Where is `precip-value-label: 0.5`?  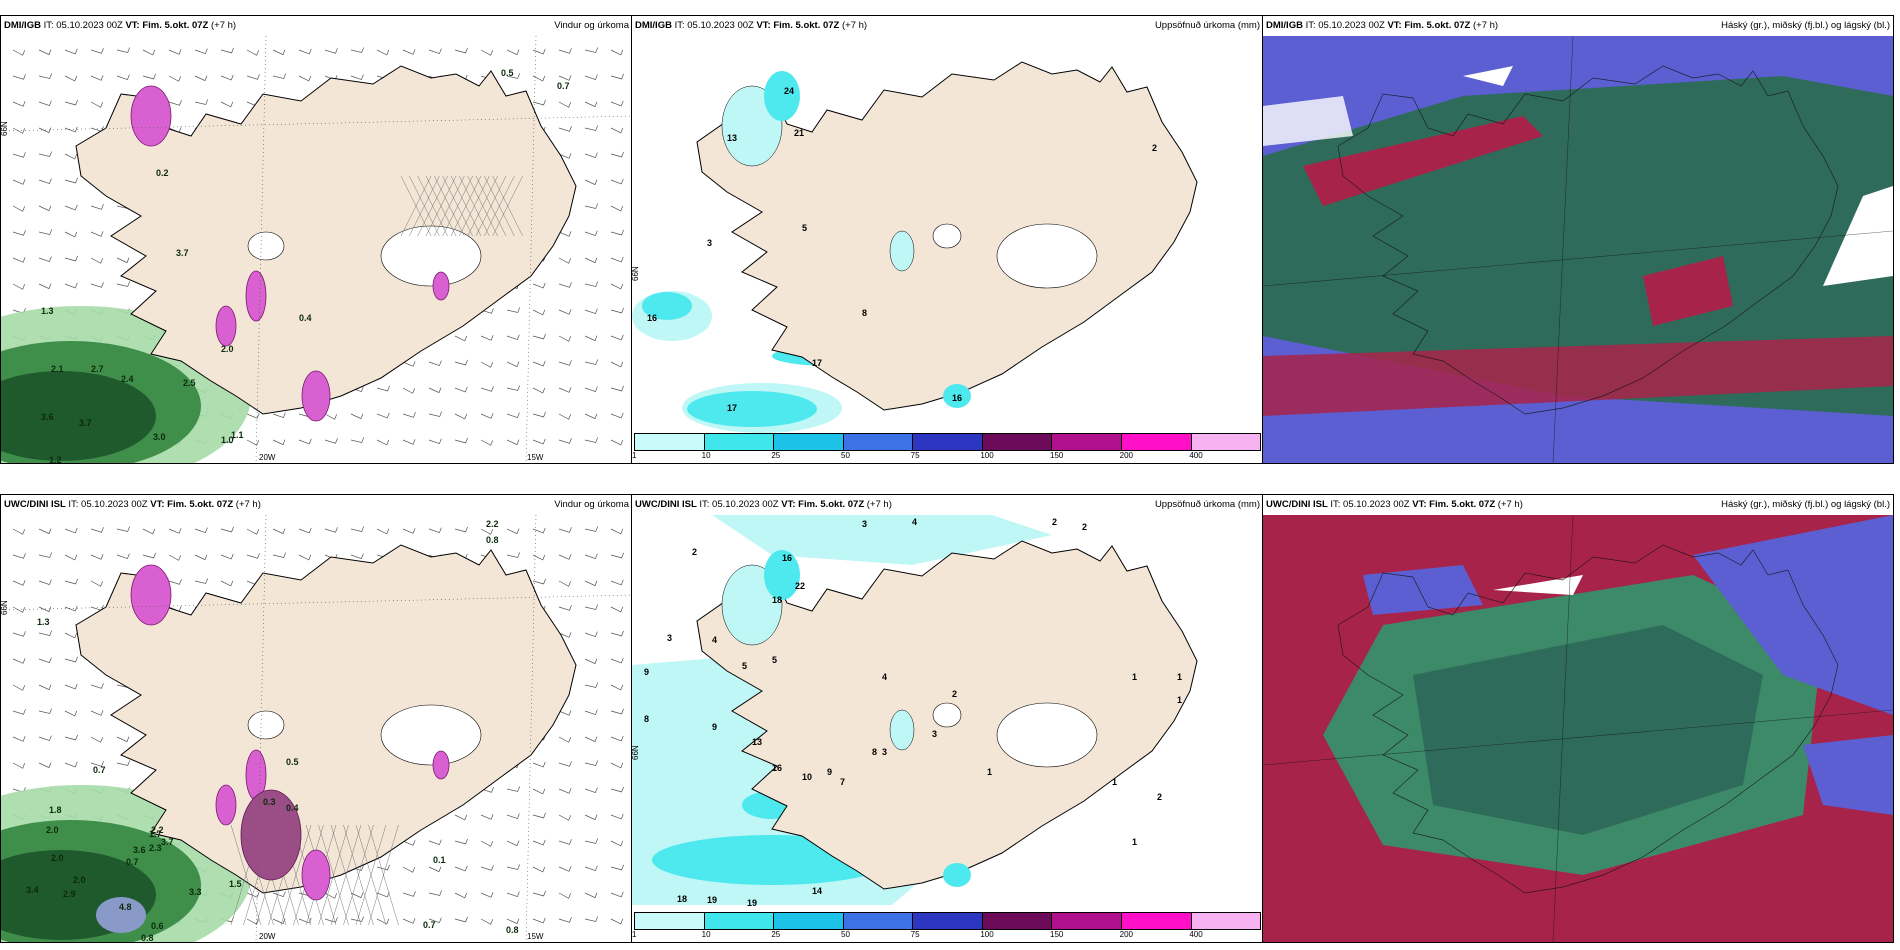 precip-value-label: 0.5 is located at coordinates (507, 73).